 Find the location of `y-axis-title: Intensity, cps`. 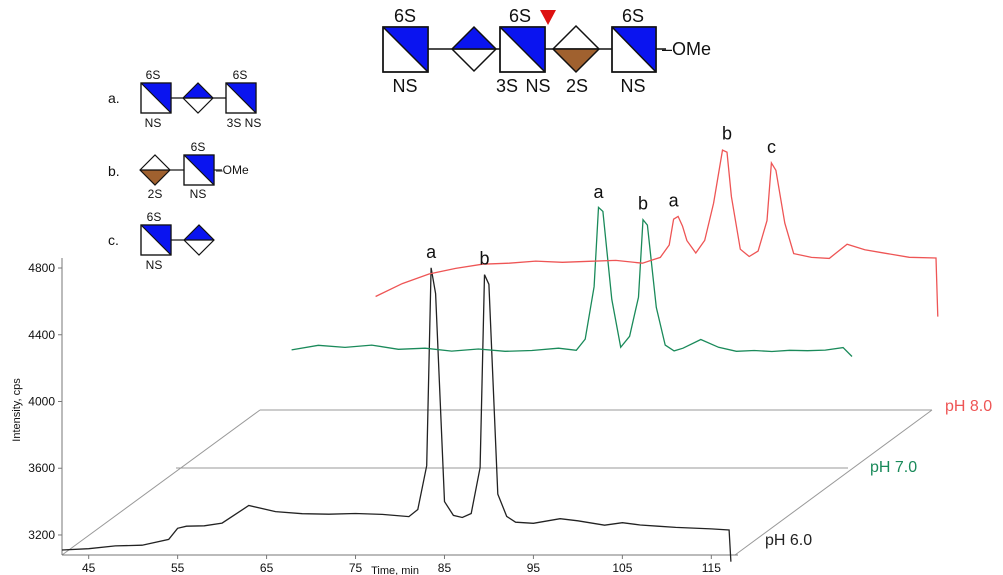

y-axis-title: Intensity, cps is located at coordinates (17, 410).